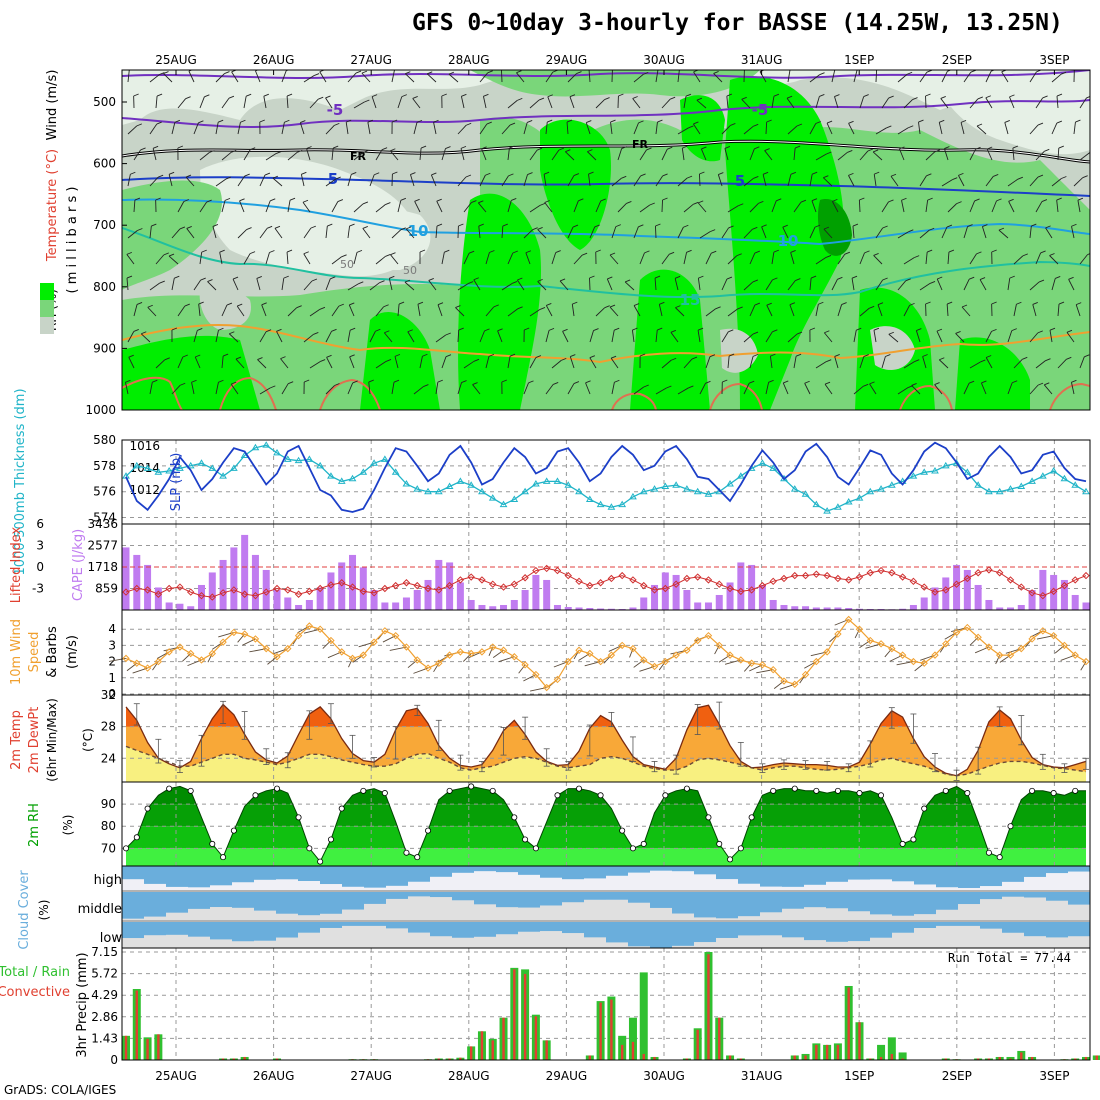 The height and width of the screenshot is (1100, 1100). What do you see at coordinates (760, 110) in the screenshot?
I see `isotherm-label: -5` at bounding box center [760, 110].